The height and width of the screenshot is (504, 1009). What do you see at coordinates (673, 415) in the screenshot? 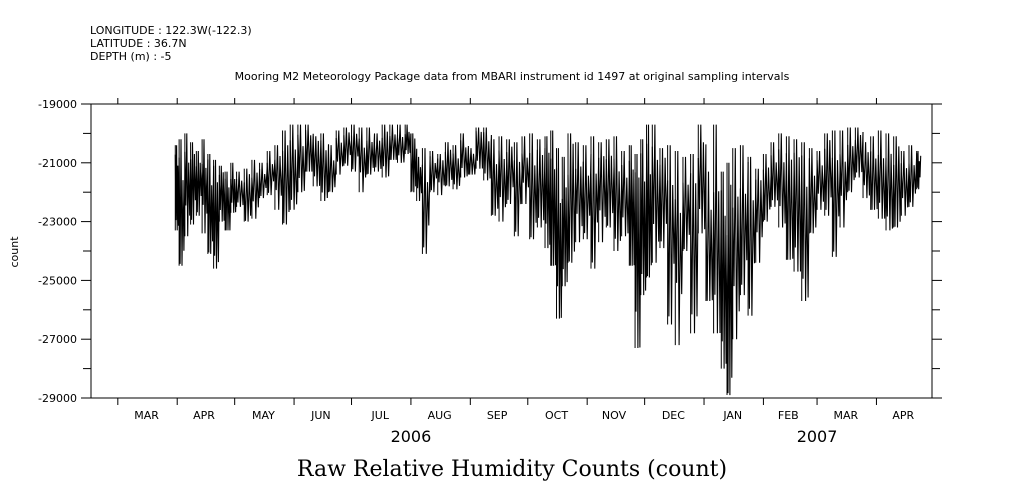
I see `x-month-label: DEC` at bounding box center [673, 415].